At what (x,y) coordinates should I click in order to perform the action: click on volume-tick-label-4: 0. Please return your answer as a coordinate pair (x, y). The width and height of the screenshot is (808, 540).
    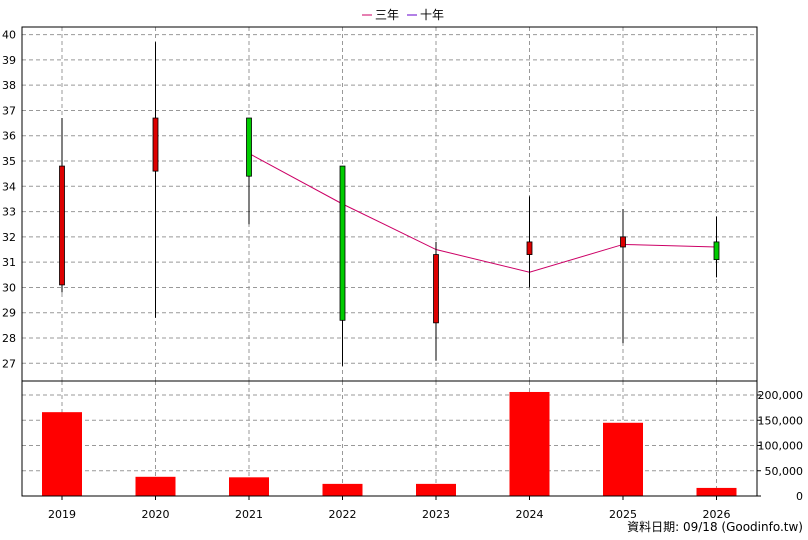
    Looking at the image, I should click on (799, 496).